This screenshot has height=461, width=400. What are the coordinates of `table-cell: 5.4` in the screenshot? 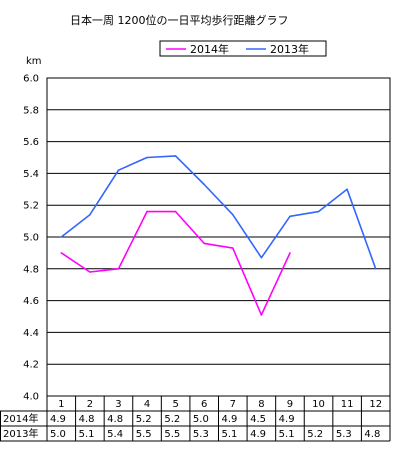 It's located at (115, 434).